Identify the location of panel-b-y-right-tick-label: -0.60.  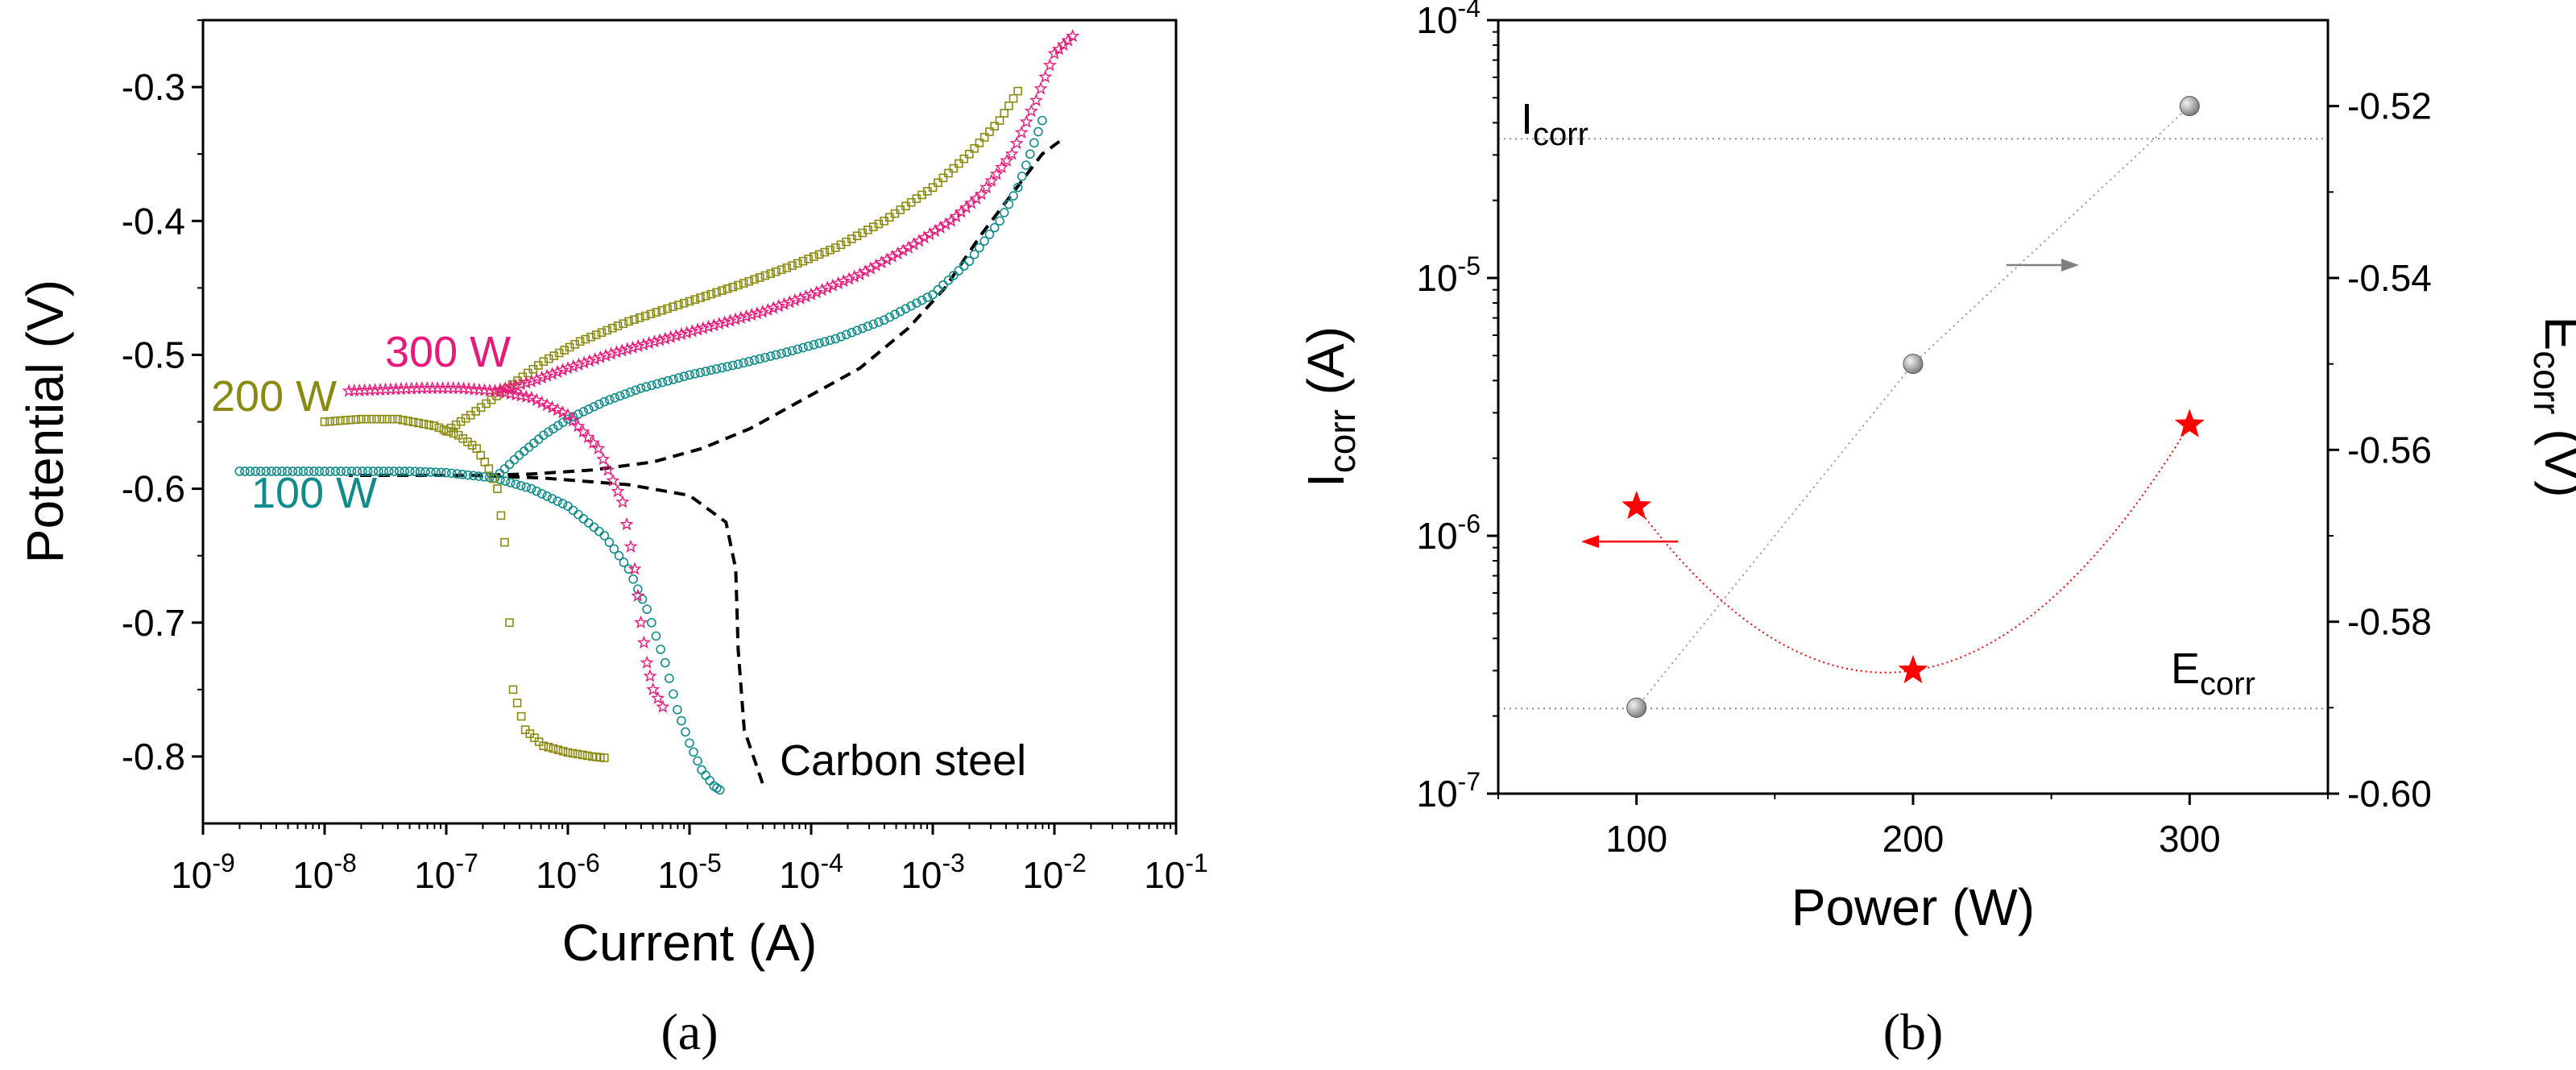
(2389, 794).